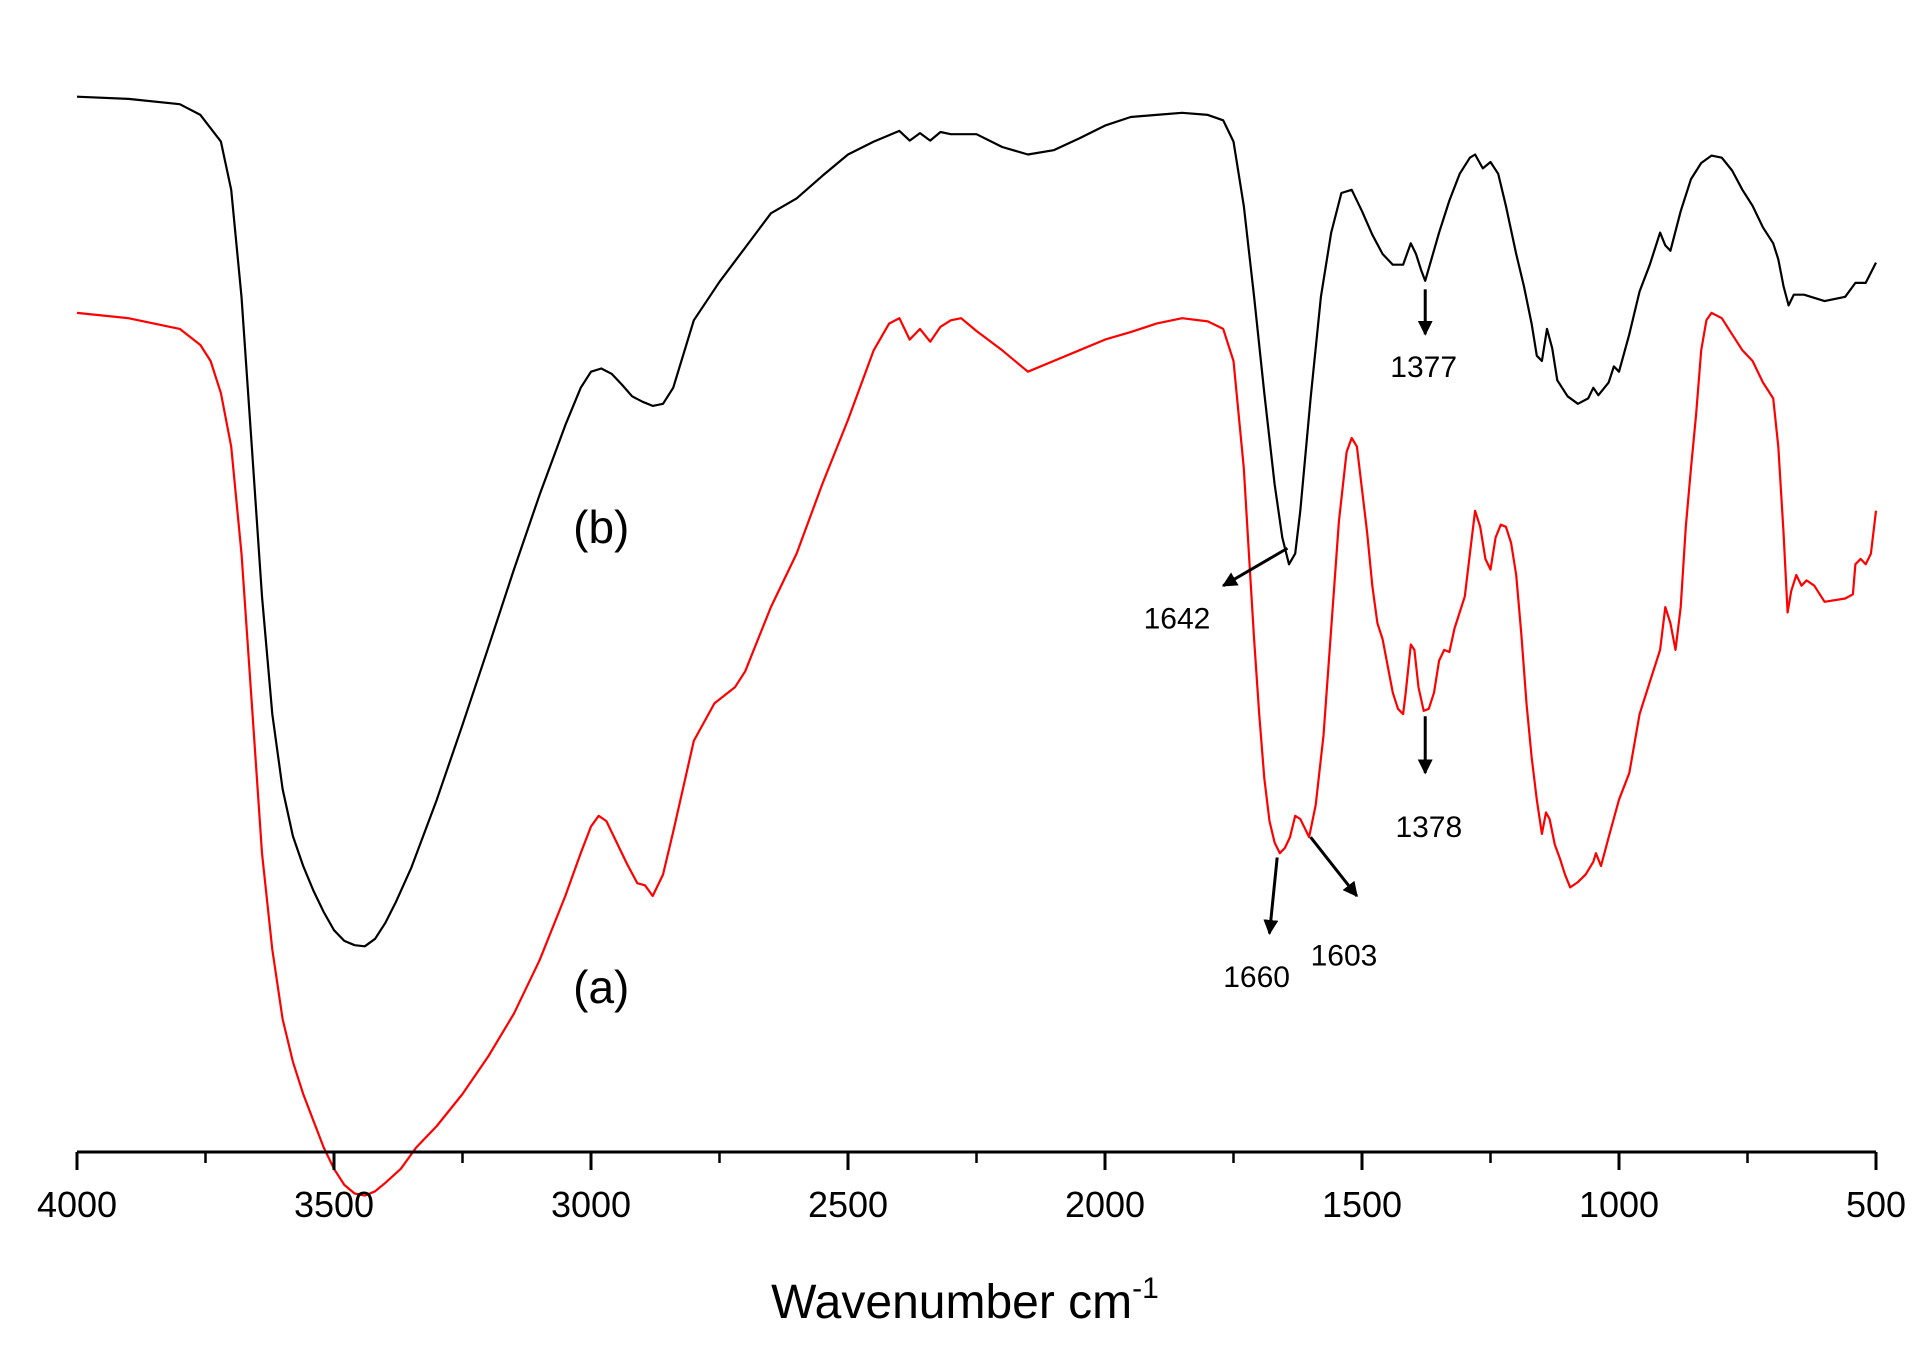 The height and width of the screenshot is (1348, 1926). Describe the element at coordinates (1428, 827) in the screenshot. I see `peak-label: 1378` at that location.